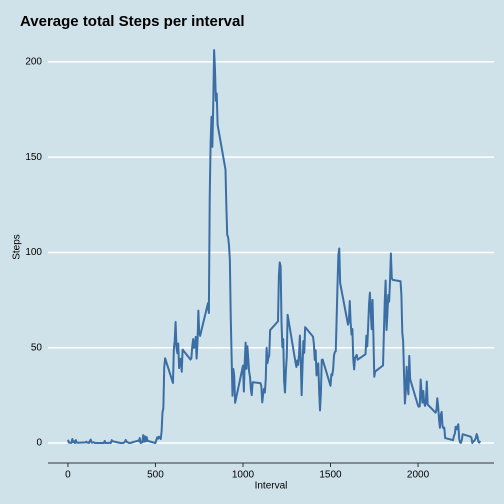  I want to click on y-tick-label: 100, so click(33, 252).